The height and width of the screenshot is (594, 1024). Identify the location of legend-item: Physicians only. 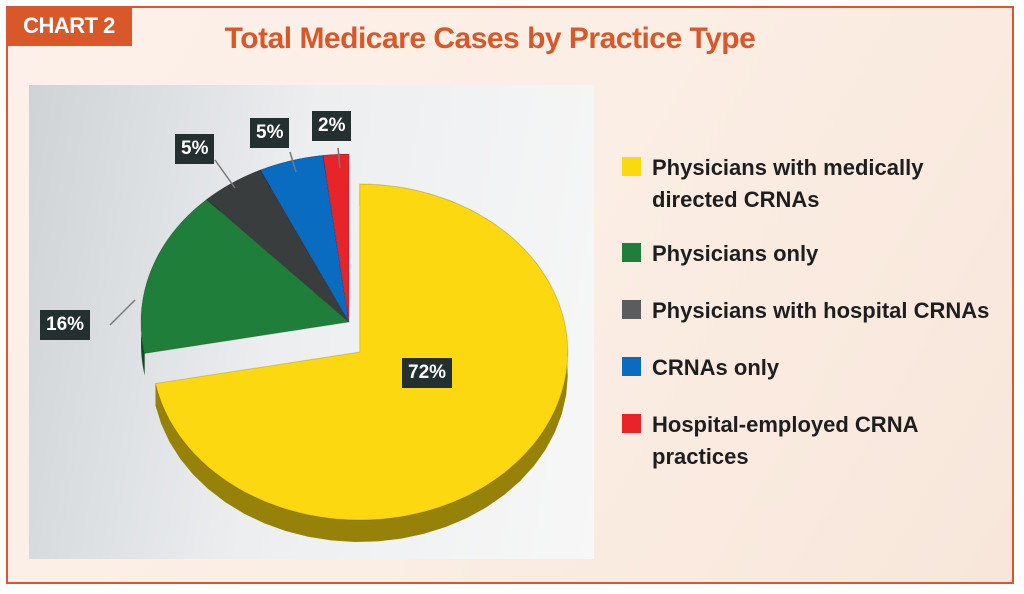
(812, 254).